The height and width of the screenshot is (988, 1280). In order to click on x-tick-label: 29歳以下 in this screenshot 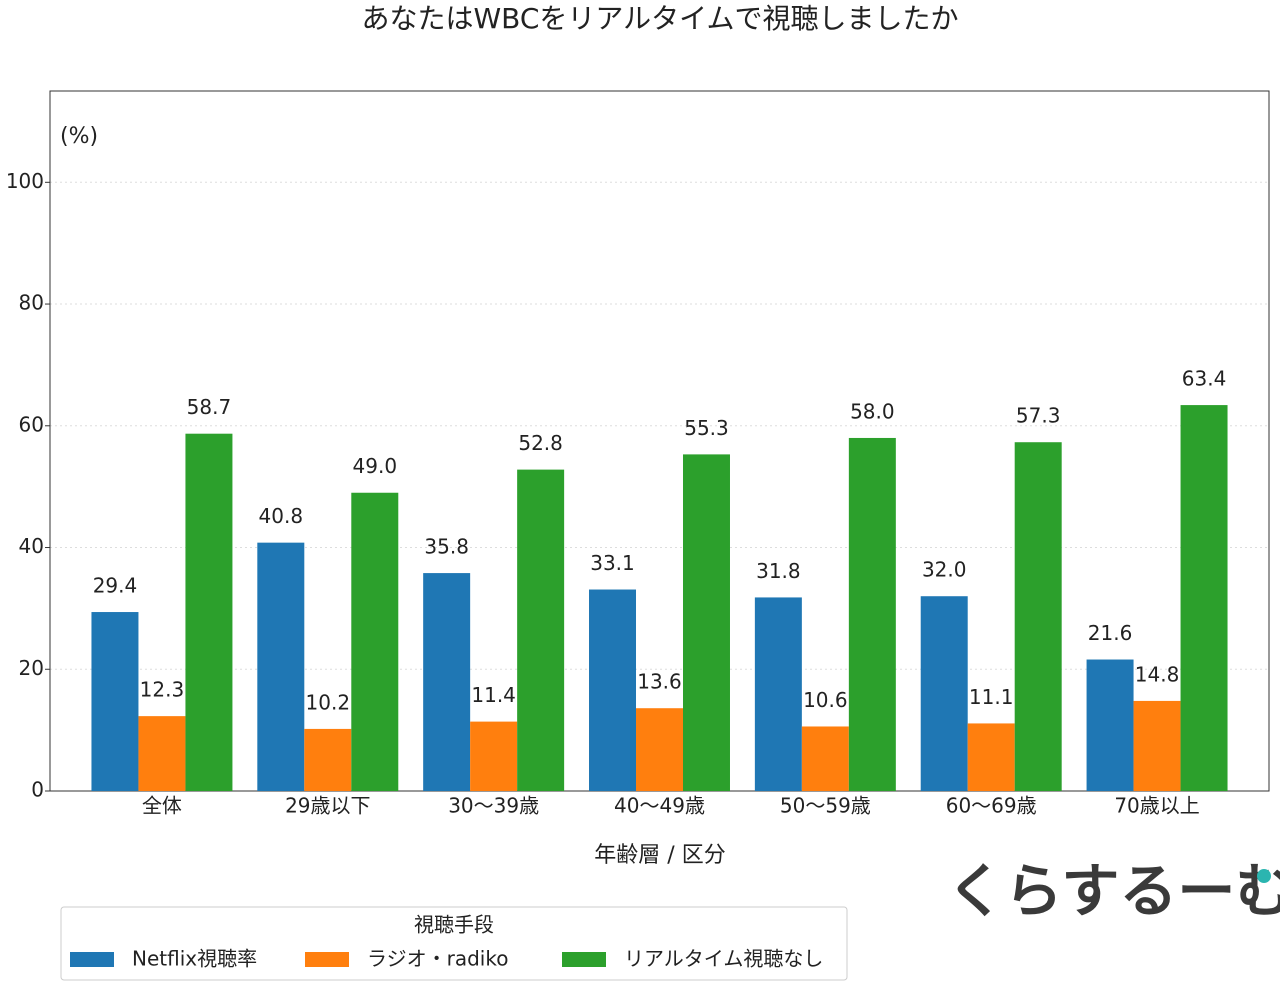, I will do `click(327, 806)`.